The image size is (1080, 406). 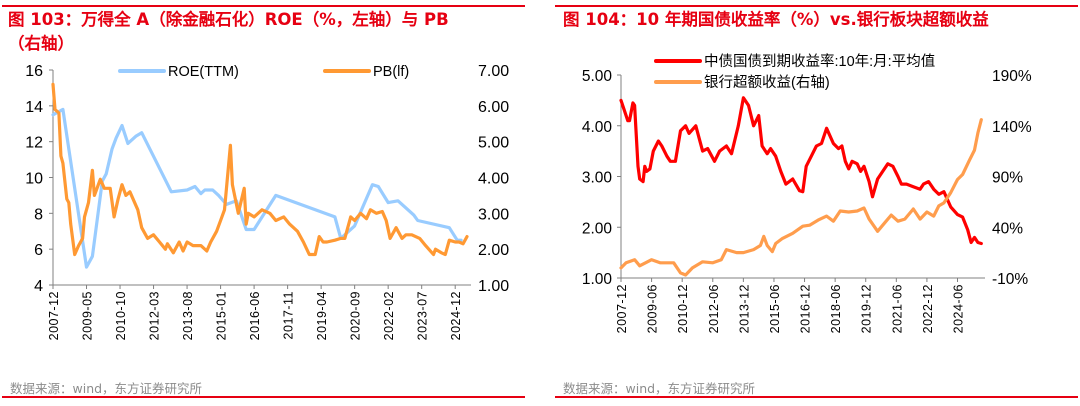 What do you see at coordinates (34, 143) in the screenshot?
I see `y-tick-label-left: 12` at bounding box center [34, 143].